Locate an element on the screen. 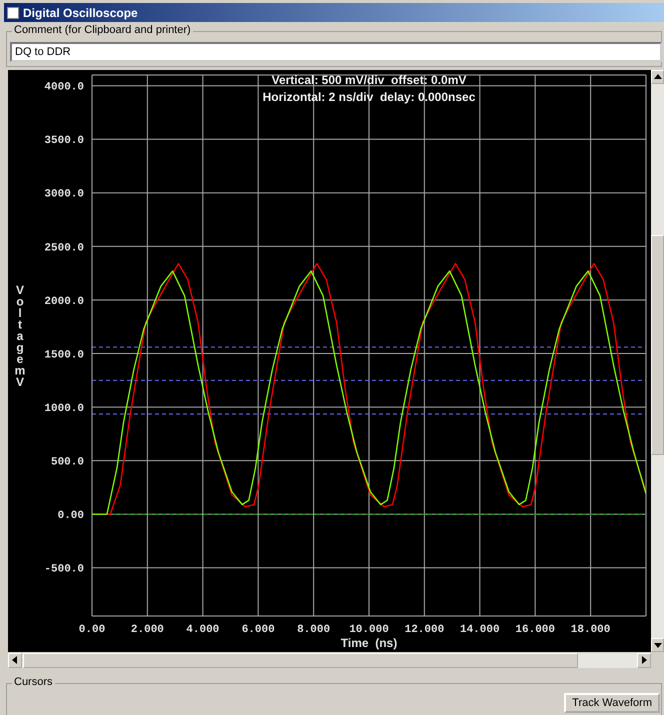 Image resolution: width=664 pixels, height=715 pixels. chart-subtitle: DQ to DDR is located at coordinates (336, 52).